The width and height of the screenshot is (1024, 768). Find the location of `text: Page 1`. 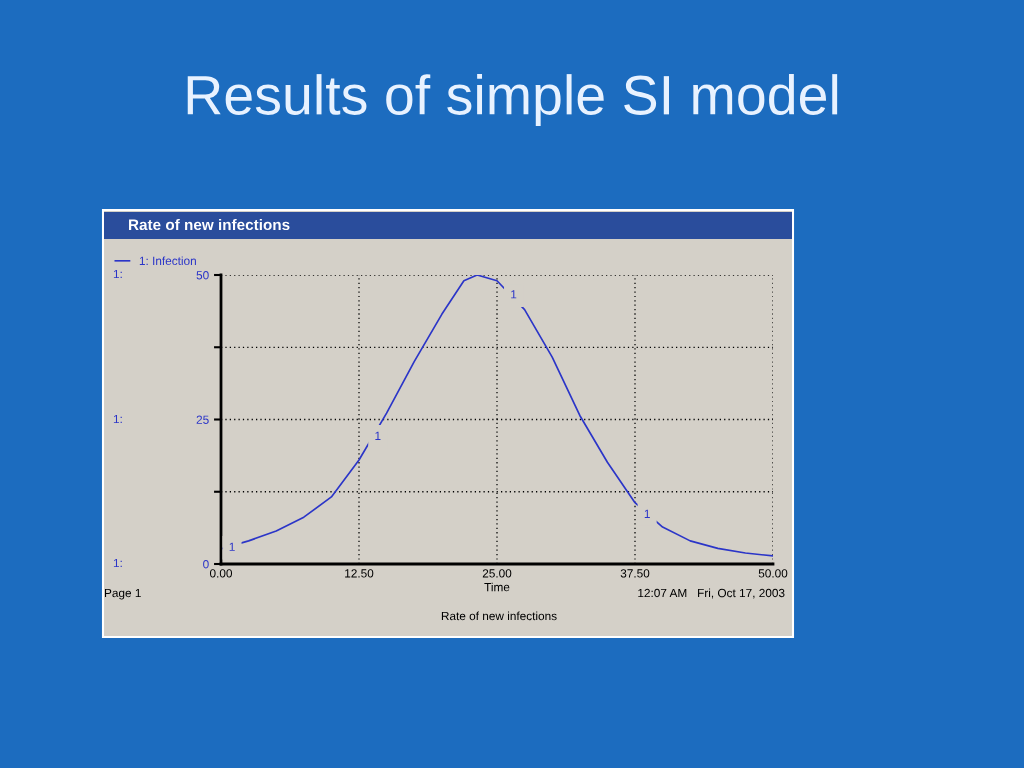

text: Page 1 is located at coordinates (122, 594).